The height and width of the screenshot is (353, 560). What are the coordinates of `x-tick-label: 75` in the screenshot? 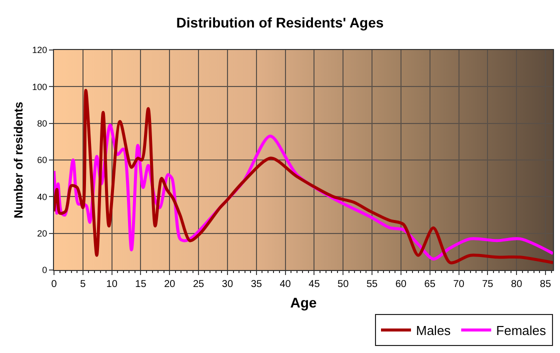 It's located at (488, 284).